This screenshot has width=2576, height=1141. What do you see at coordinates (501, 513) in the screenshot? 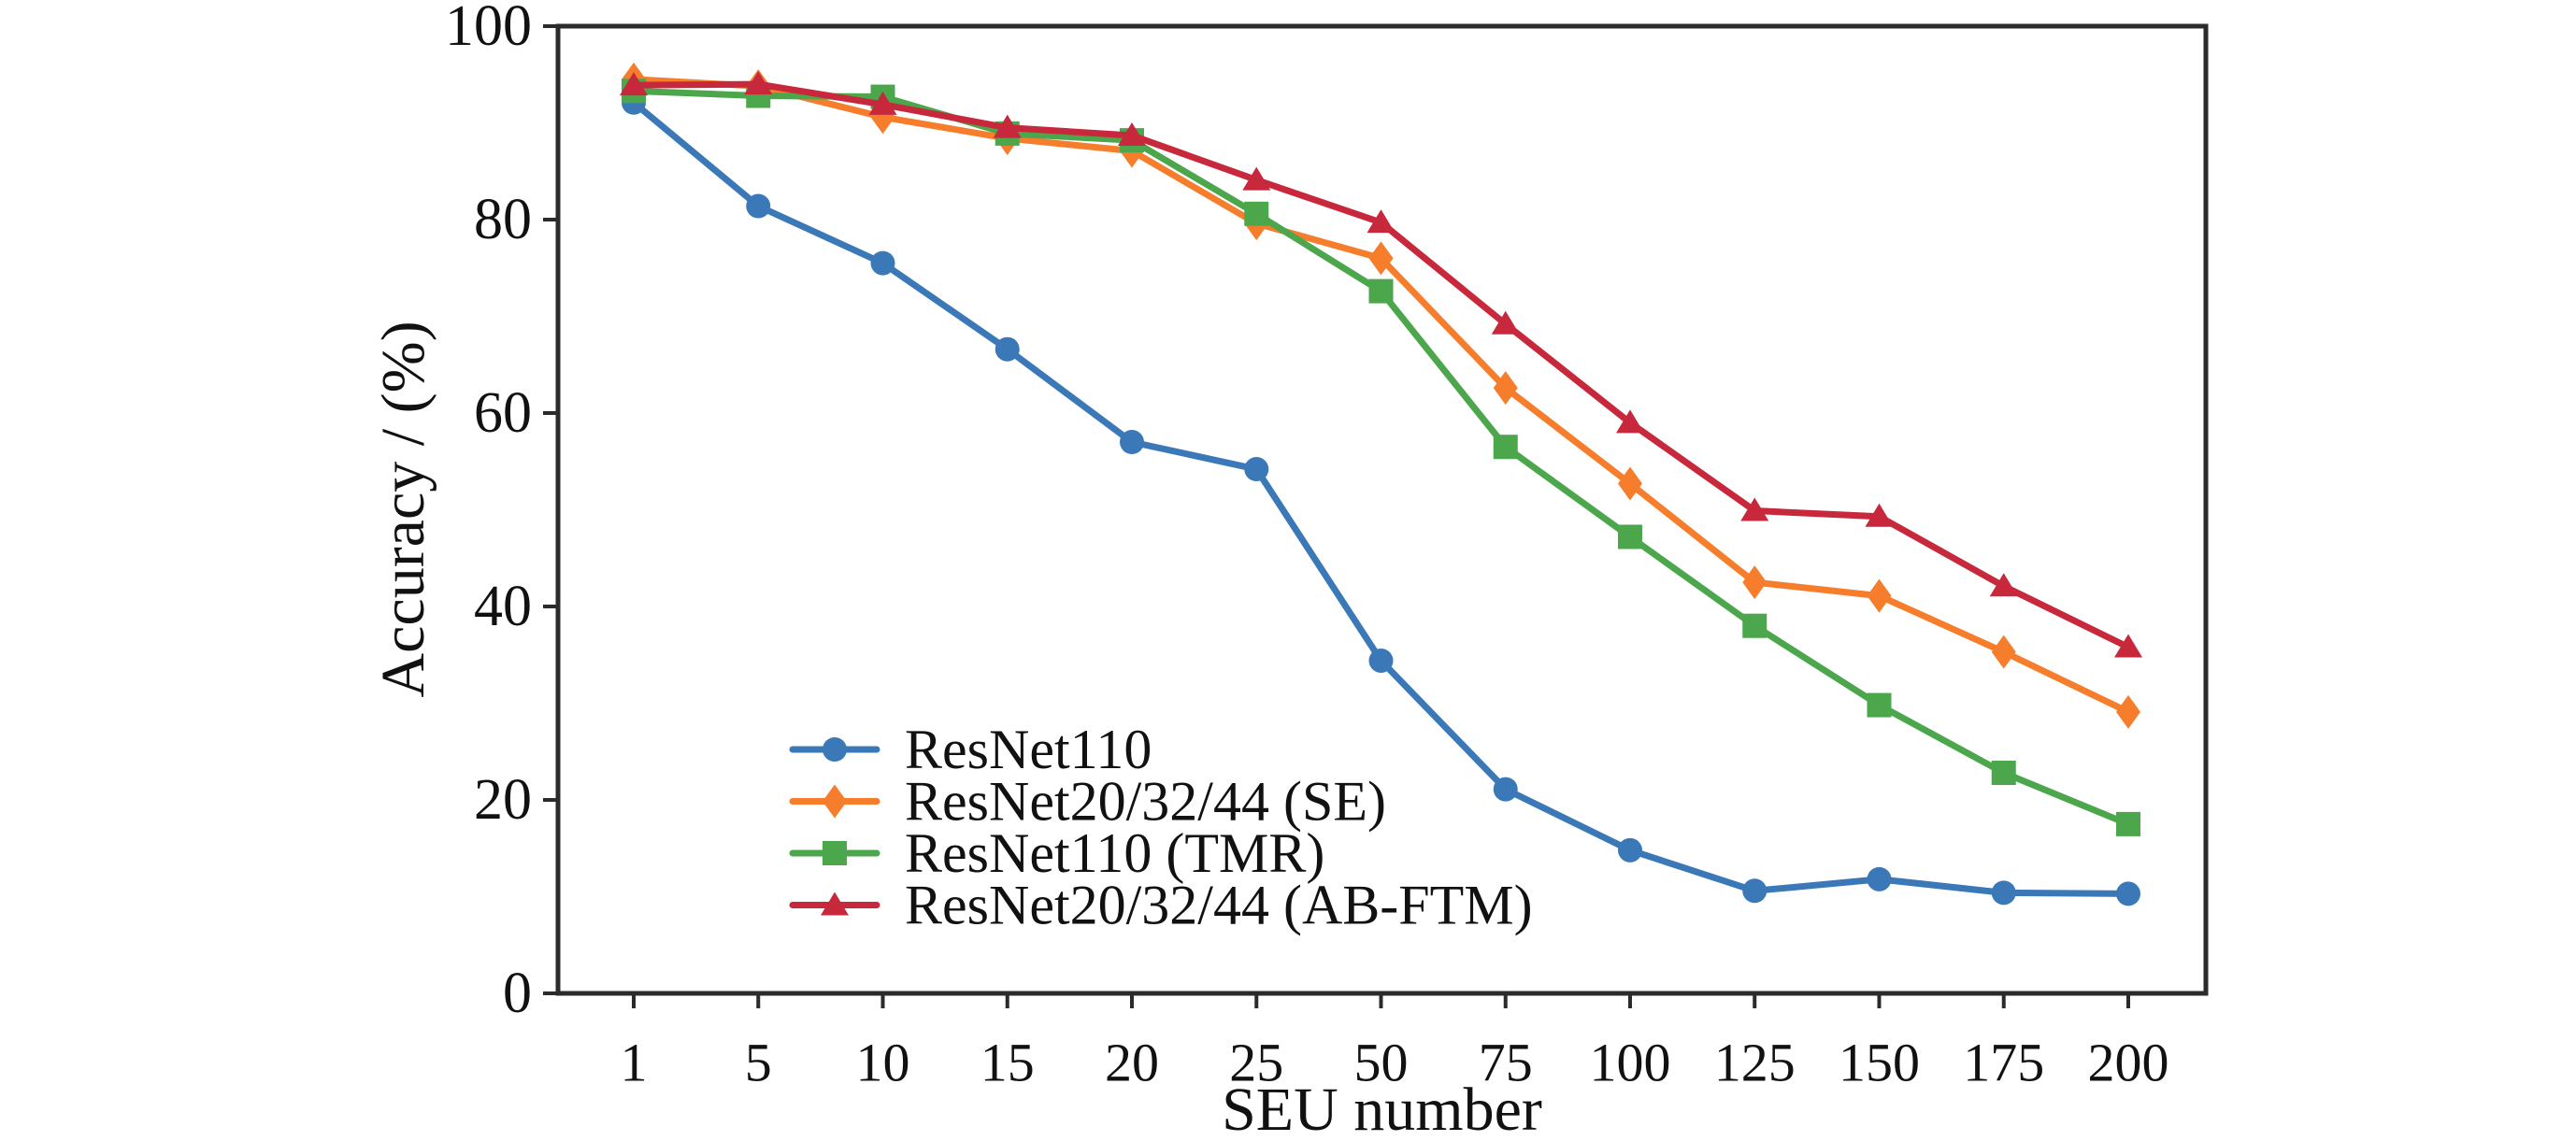
I see `y-axis: 0 20 40 60 80 100` at bounding box center [501, 513].